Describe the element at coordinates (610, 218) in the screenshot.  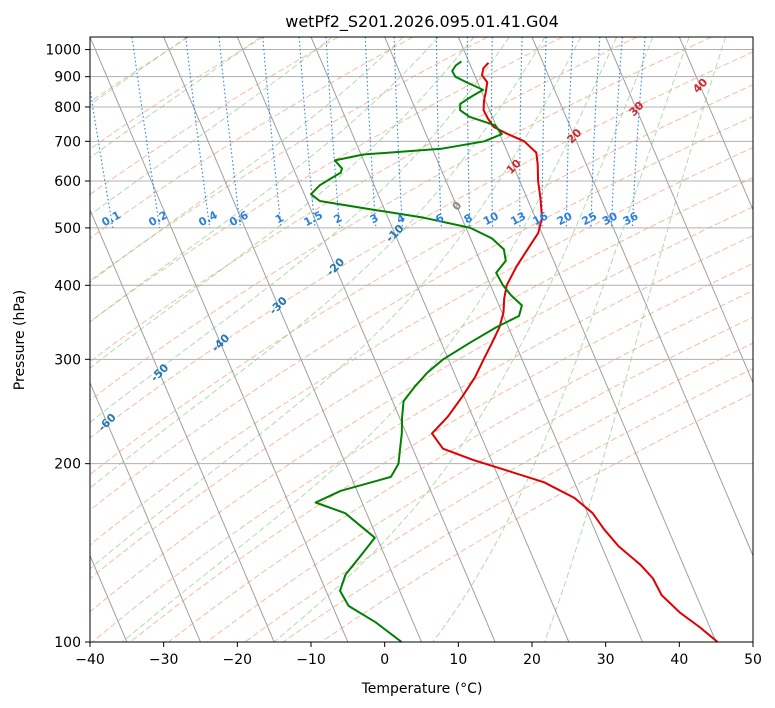
I see `mixing-ratio-label: 30` at that location.